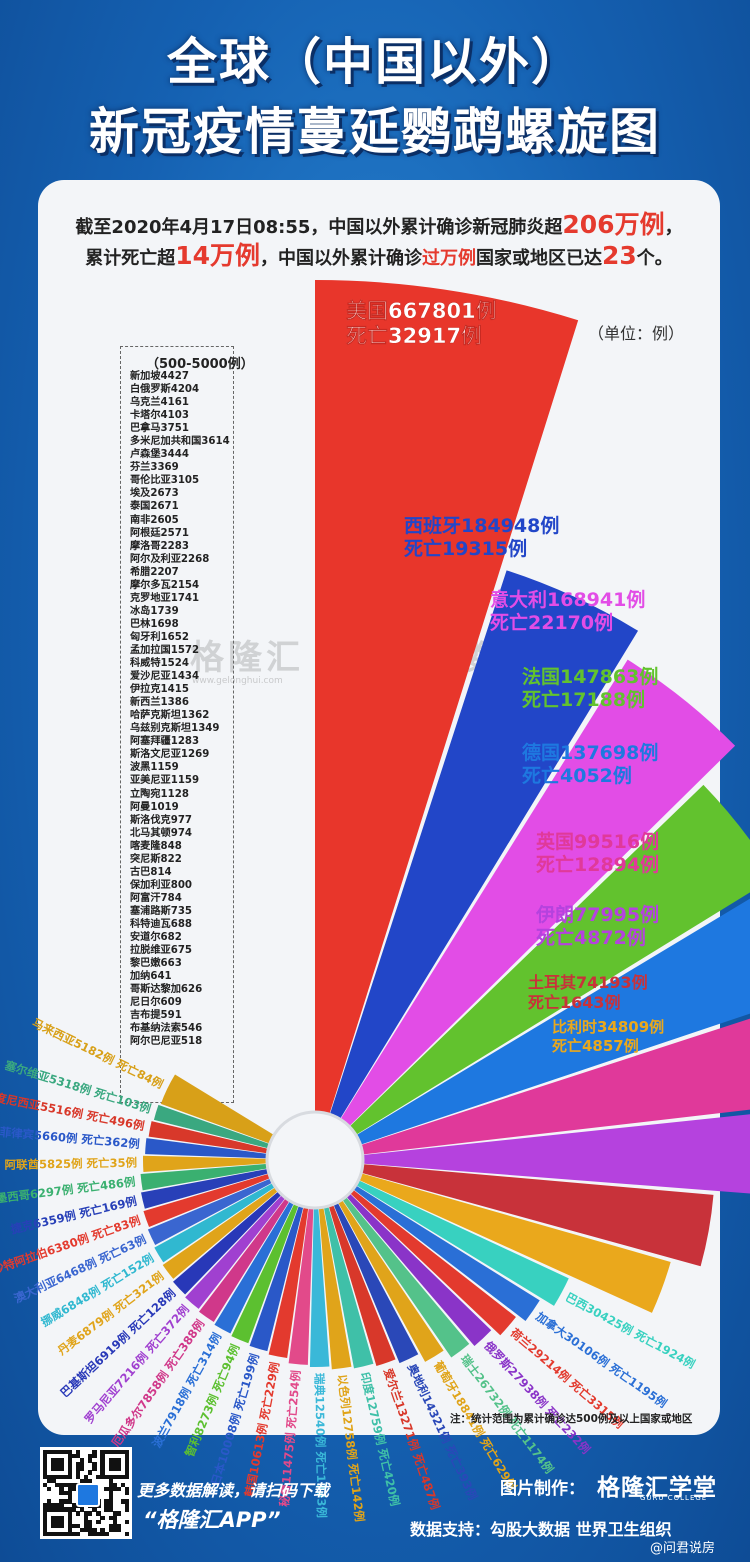 The image size is (750, 1562). What do you see at coordinates (556, 1154) in the screenshot?
I see `sector-伊朗` at bounding box center [556, 1154].